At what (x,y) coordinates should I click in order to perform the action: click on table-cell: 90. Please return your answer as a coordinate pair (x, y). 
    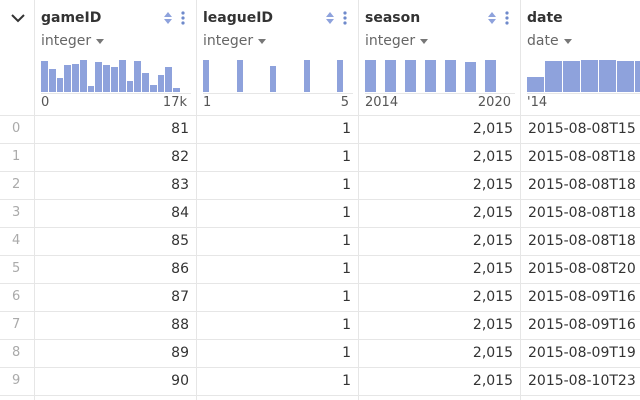
    Looking at the image, I should click on (180, 381).